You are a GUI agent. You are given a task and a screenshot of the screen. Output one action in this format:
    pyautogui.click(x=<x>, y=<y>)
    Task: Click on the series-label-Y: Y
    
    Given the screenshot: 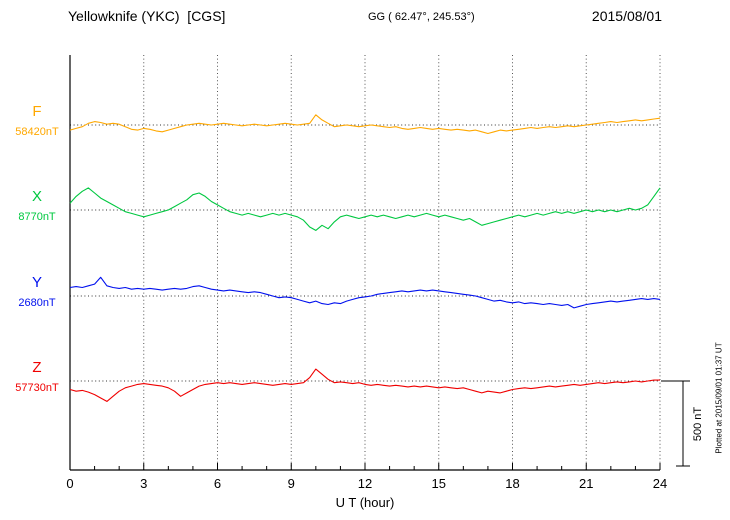 What is the action you would take?
    pyautogui.click(x=36, y=282)
    